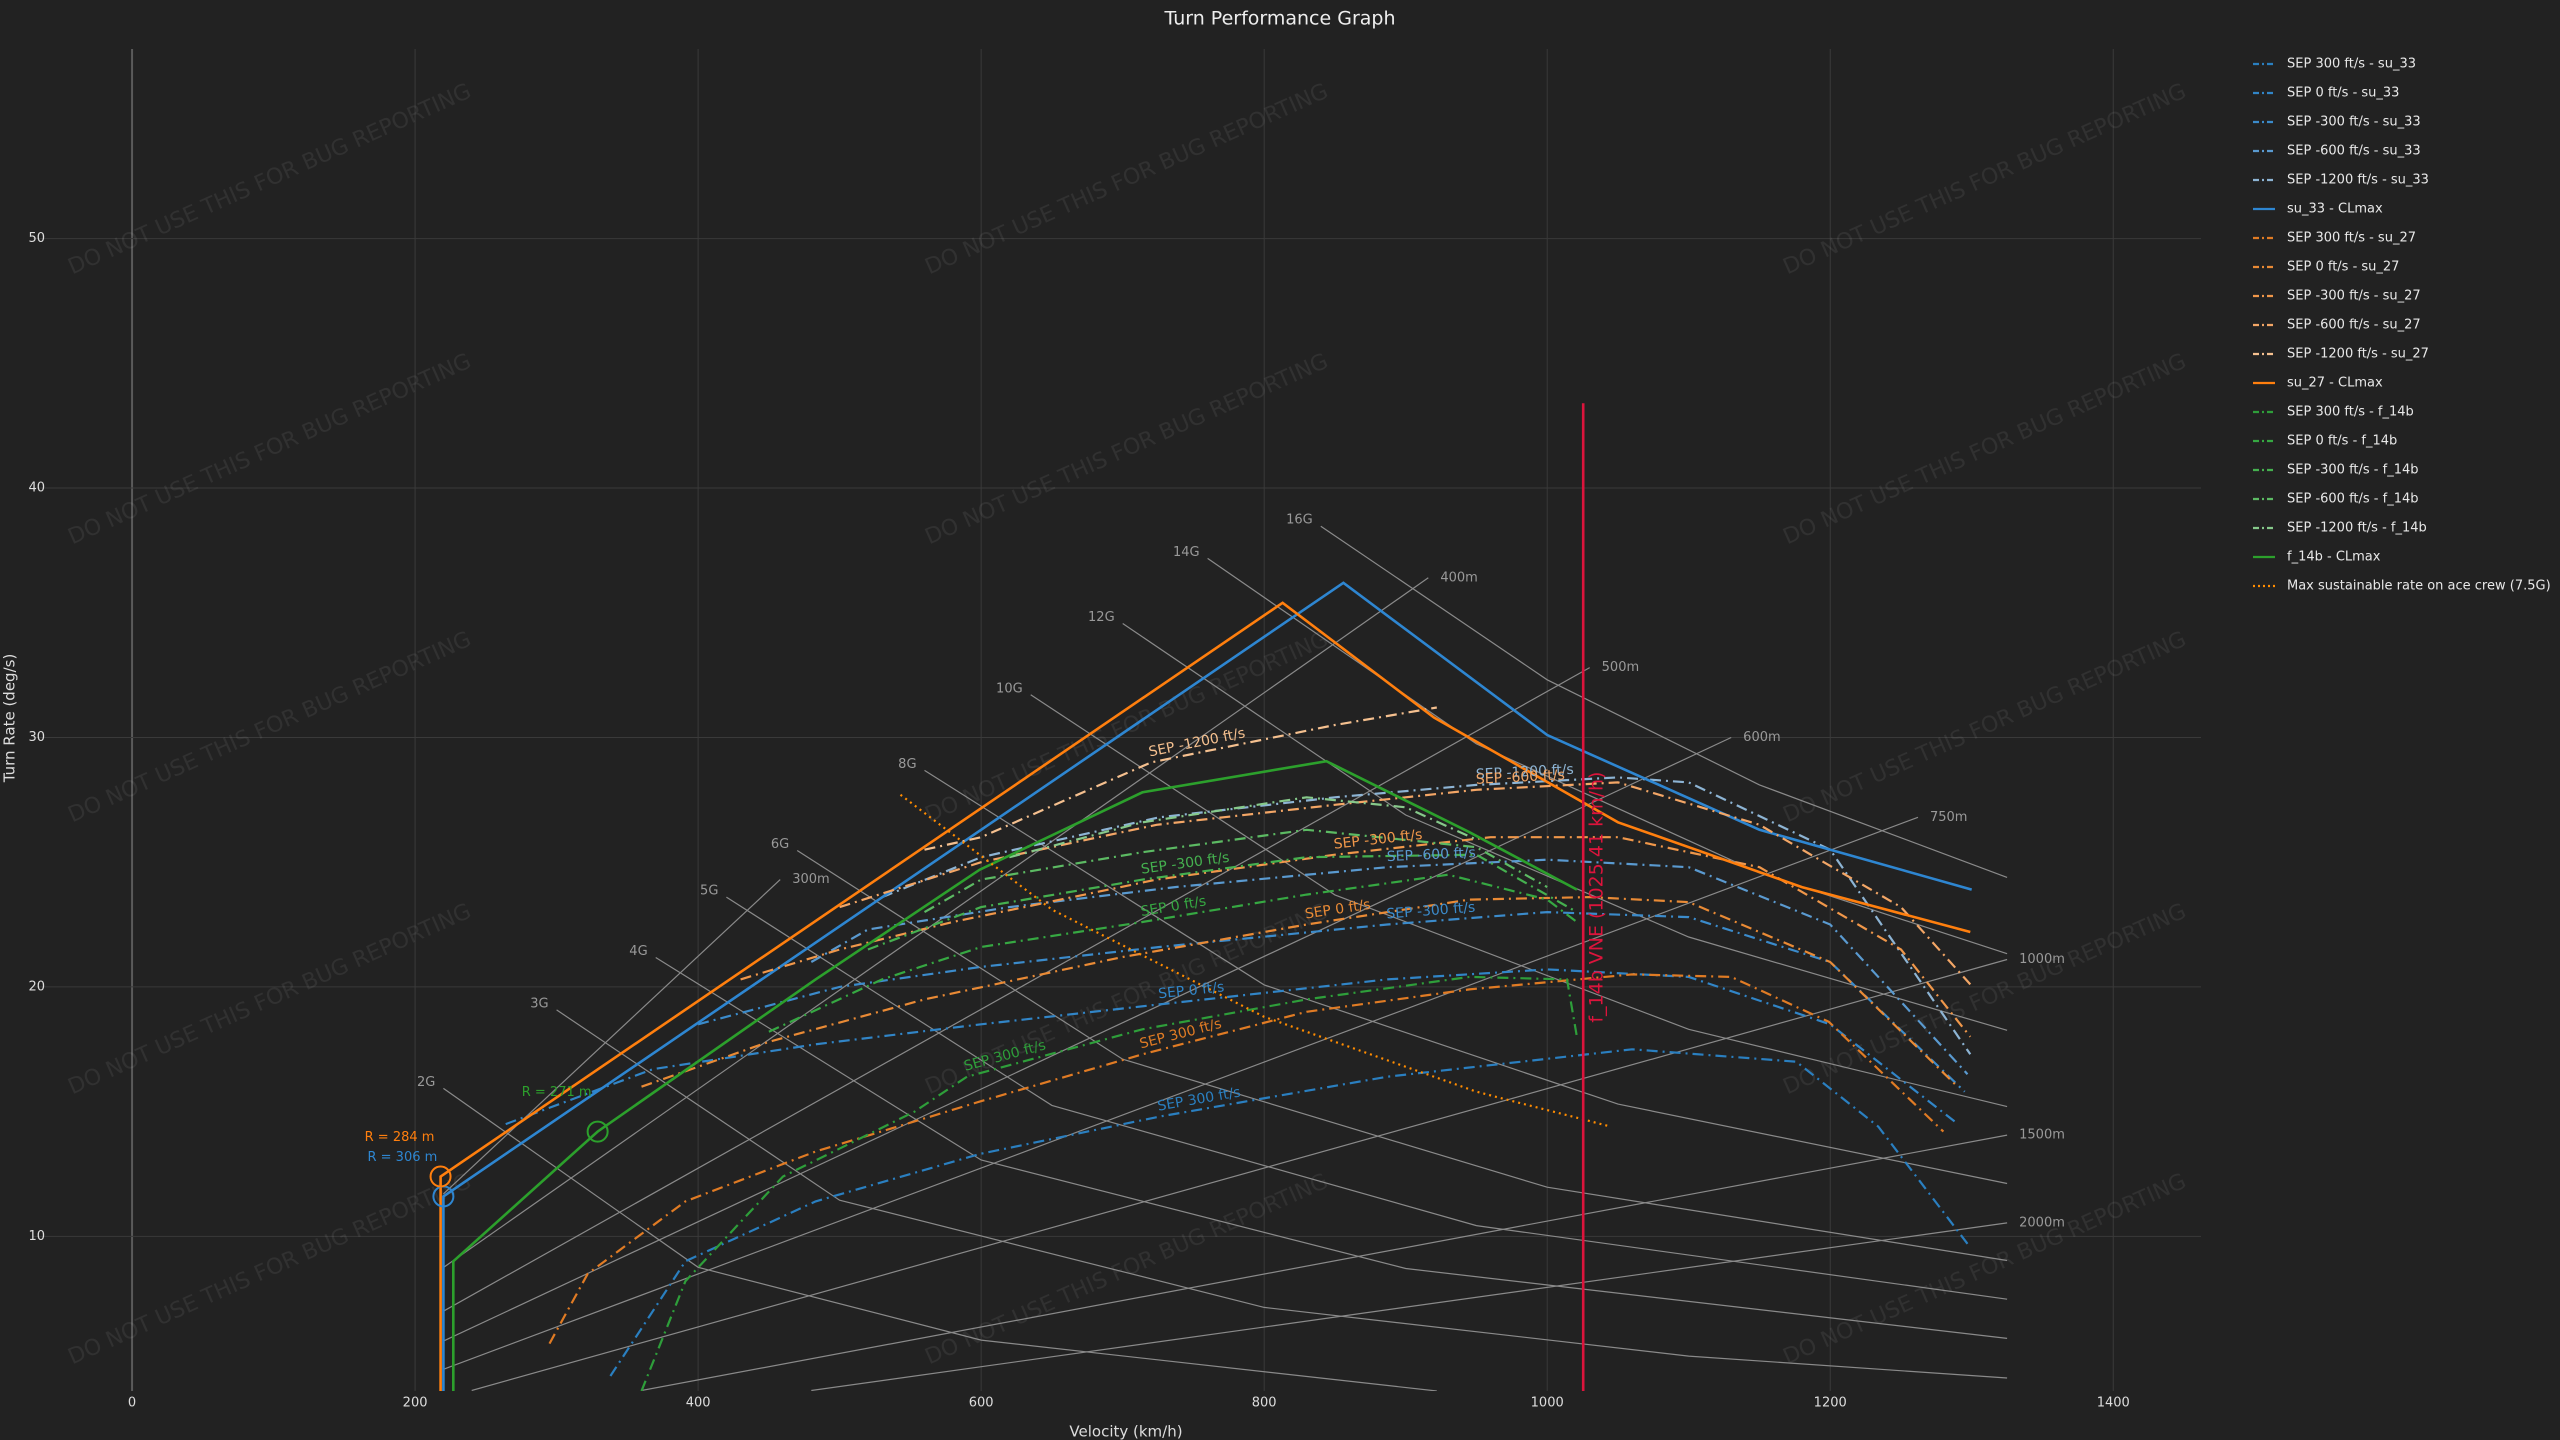  I want to click on radius-label: 300m, so click(810, 879).